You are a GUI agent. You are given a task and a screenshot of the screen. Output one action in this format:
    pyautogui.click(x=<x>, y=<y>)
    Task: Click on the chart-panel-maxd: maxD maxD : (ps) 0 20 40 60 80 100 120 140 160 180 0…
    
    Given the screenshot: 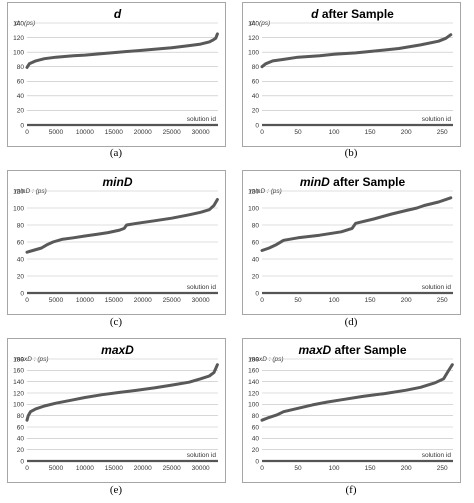 What is the action you would take?
    pyautogui.click(x=116, y=410)
    